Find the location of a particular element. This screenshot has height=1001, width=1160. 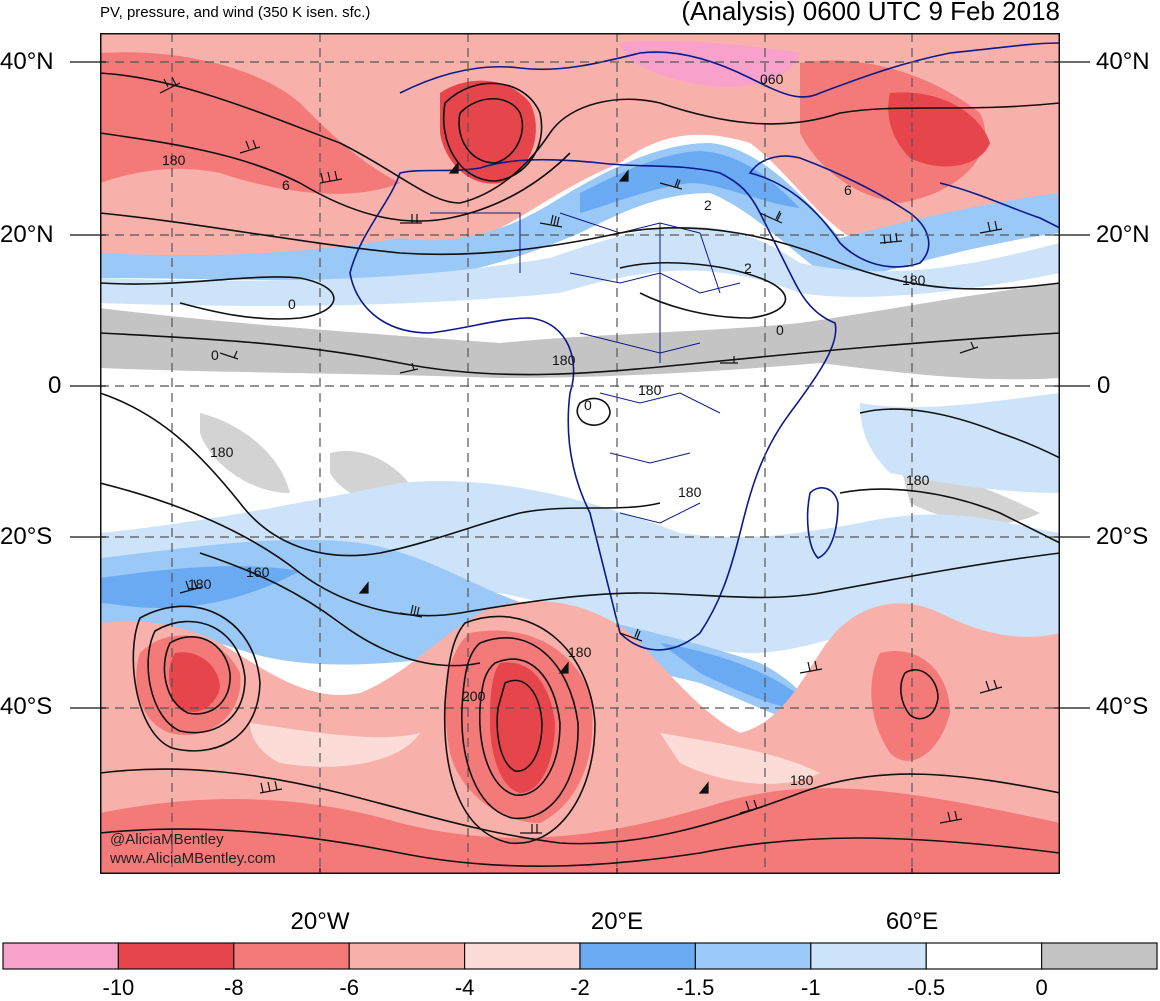

pv-southern-strong-east is located at coordinates (910, 706).